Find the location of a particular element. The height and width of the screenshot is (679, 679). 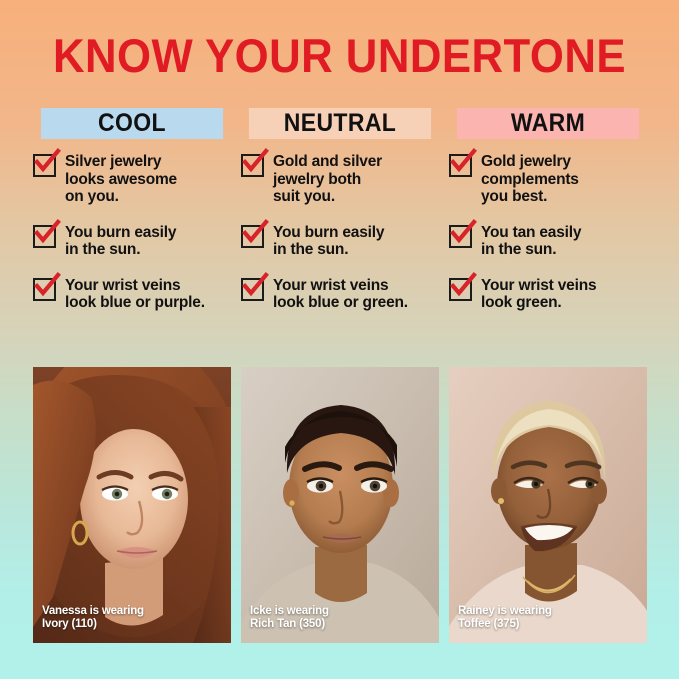

checklist-item: Your wrist veins look blue or purple. is located at coordinates (132, 291).